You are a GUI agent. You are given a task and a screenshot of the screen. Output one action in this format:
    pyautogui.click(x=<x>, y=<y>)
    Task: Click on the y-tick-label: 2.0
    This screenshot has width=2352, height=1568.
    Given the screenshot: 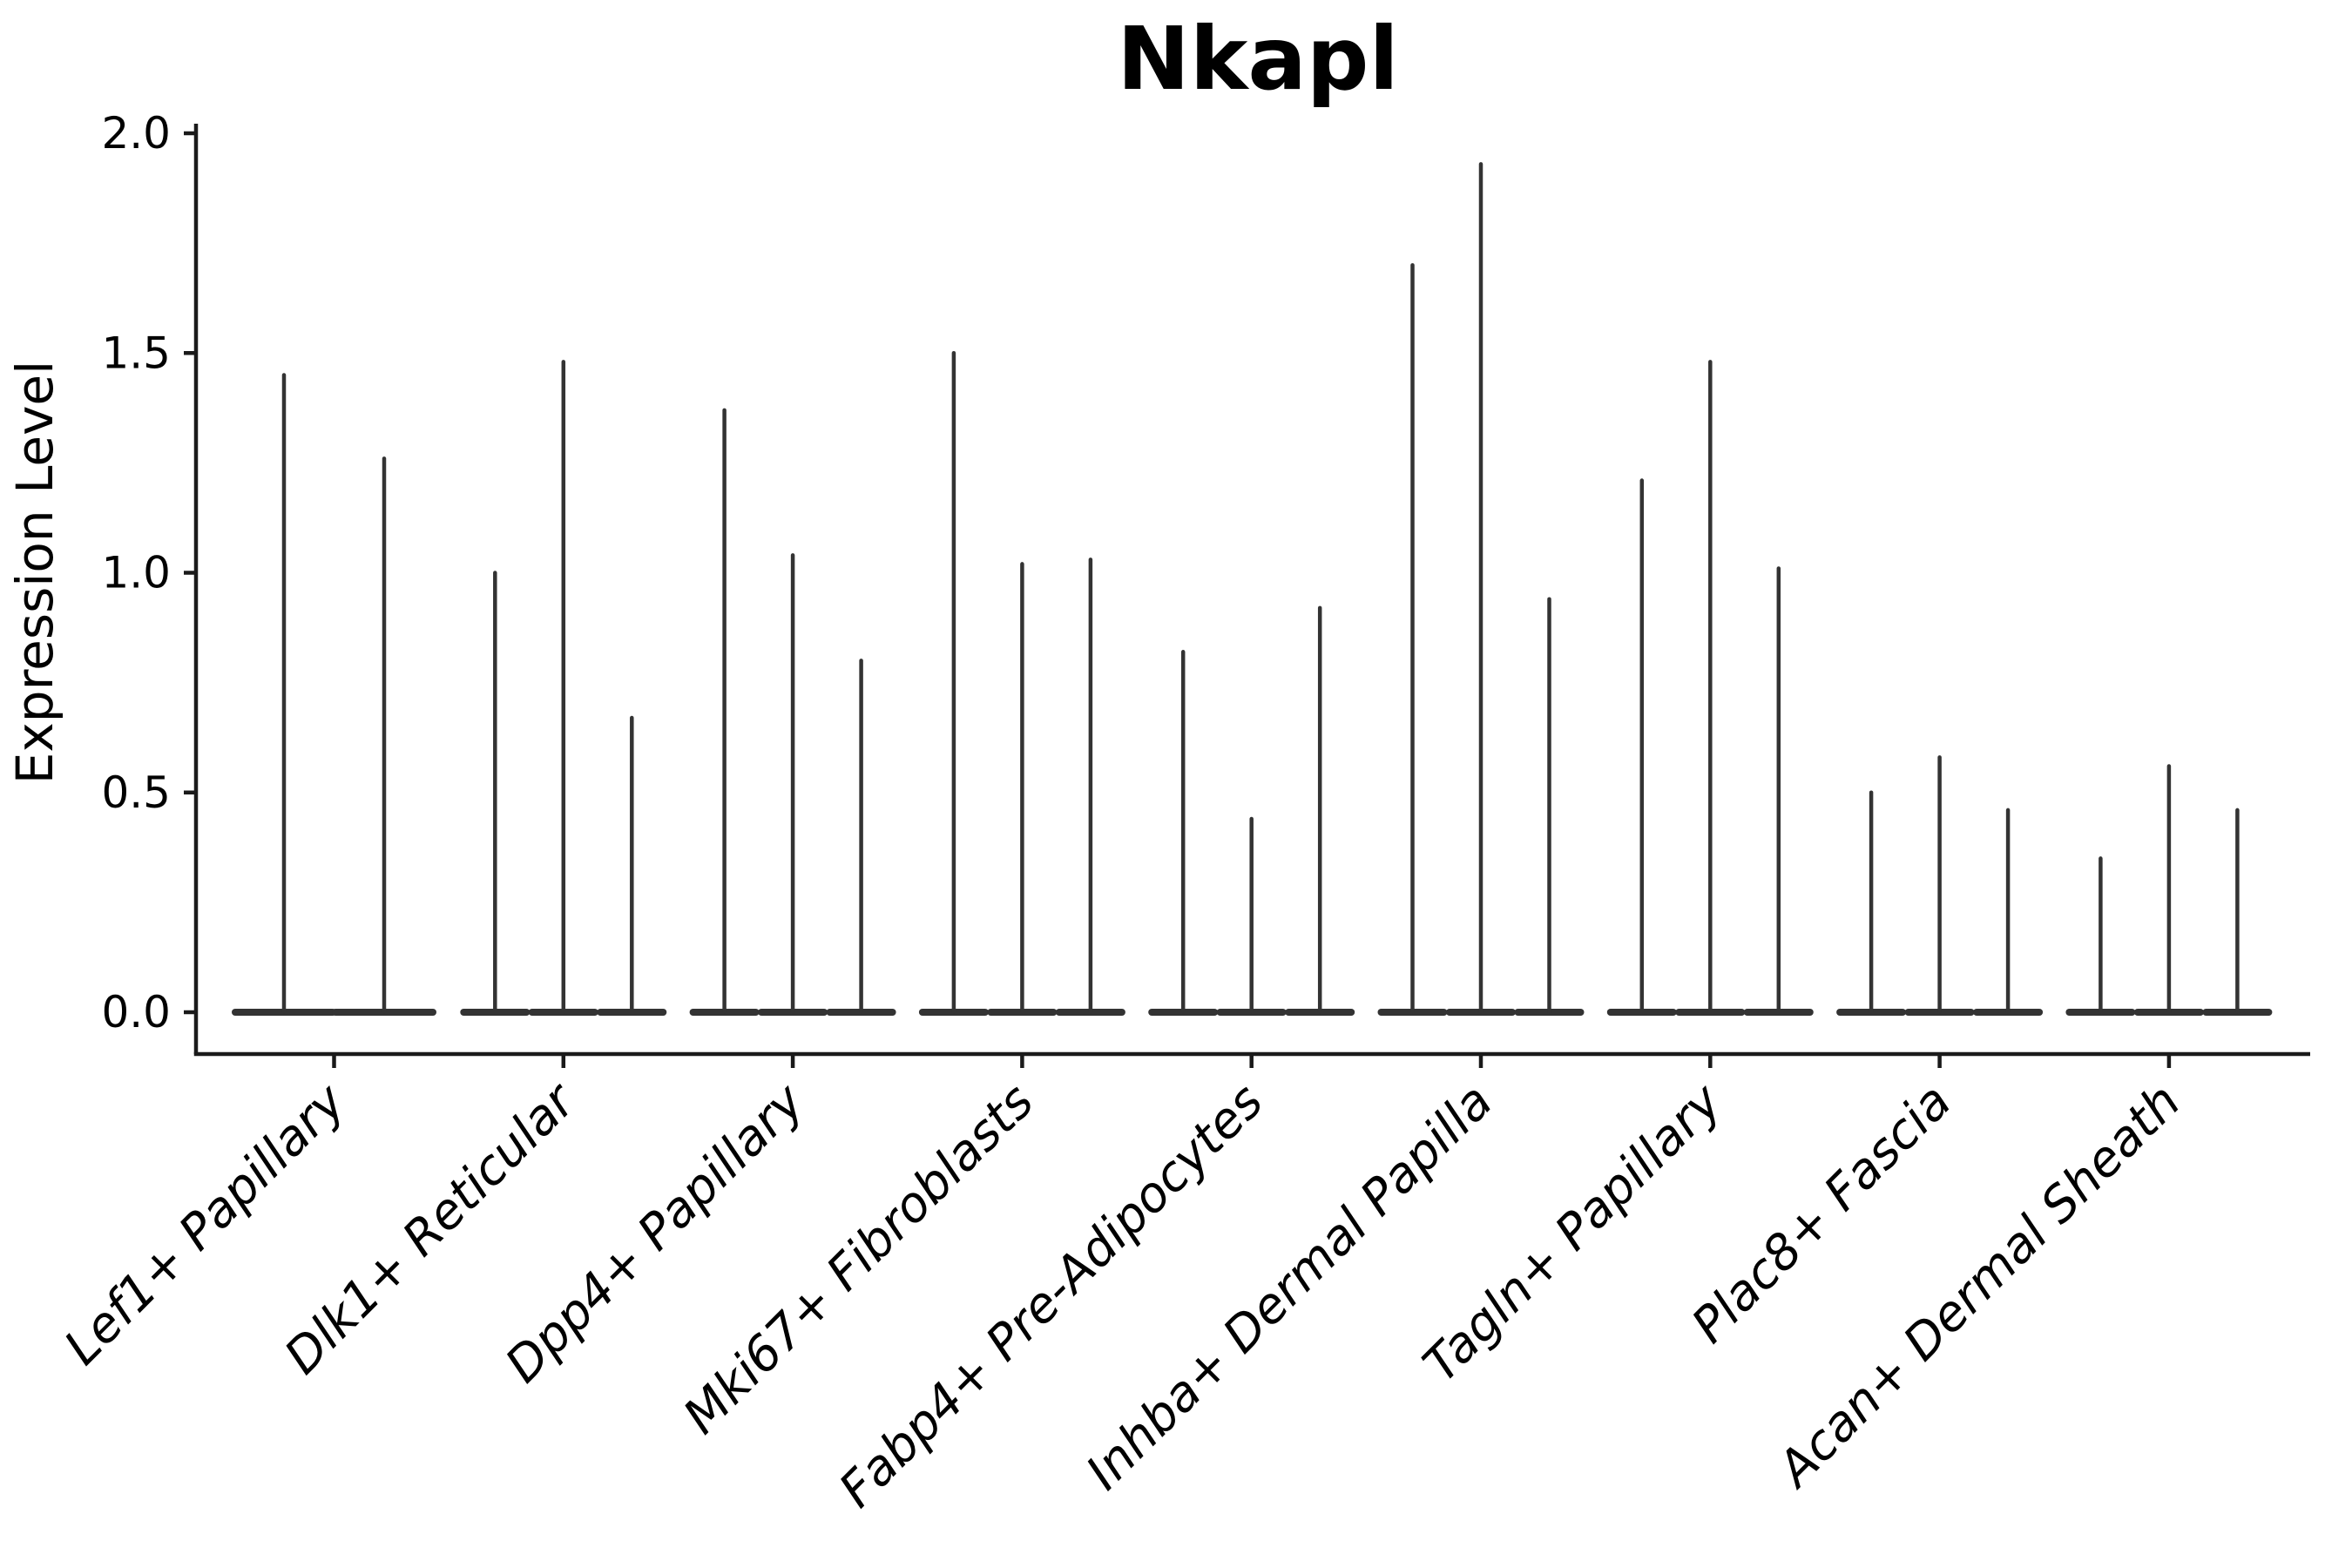 What is the action you would take?
    pyautogui.click(x=136, y=134)
    